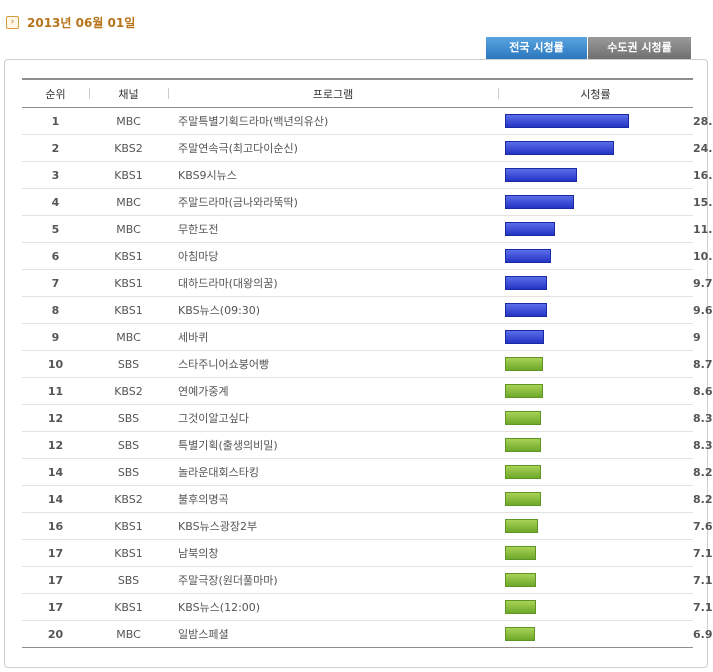 This screenshot has height=672, width=713. I want to click on rank-cell: 1, so click(55, 121).